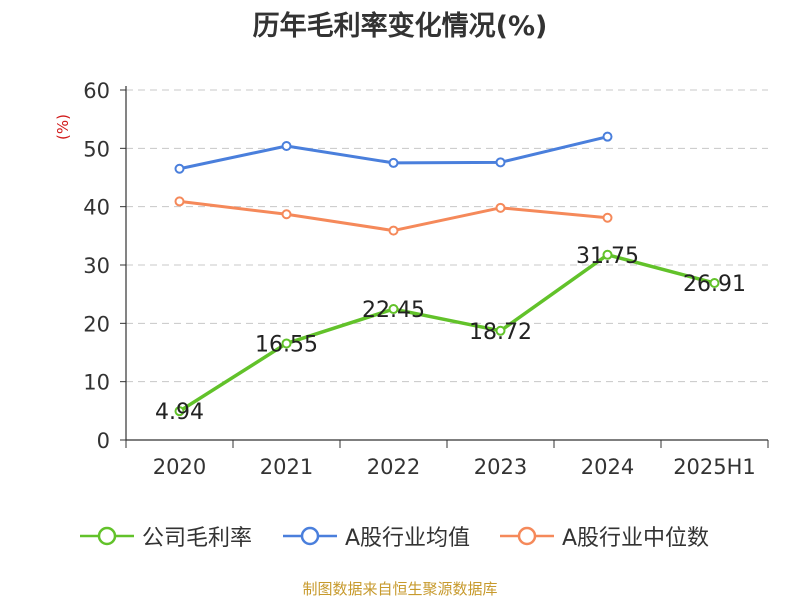  Describe the element at coordinates (96, 149) in the screenshot. I see `y-tick-label: 50` at that location.